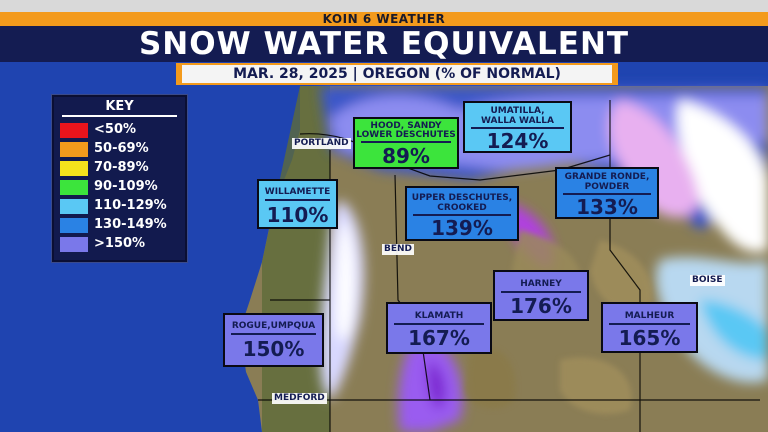 This screenshot has width=768, height=432. I want to click on page-title: SNOW WATER EQUIVALENT, so click(384, 44).